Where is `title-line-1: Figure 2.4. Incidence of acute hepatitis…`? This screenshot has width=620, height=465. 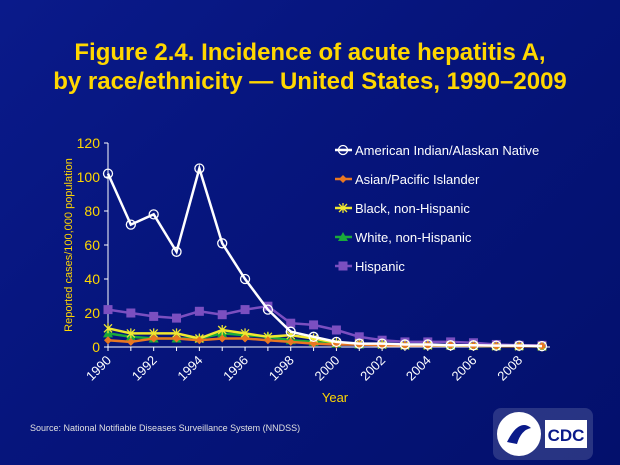
title-line-1: Figure 2.4. Incidence of acute hepatitis… is located at coordinates (310, 52).